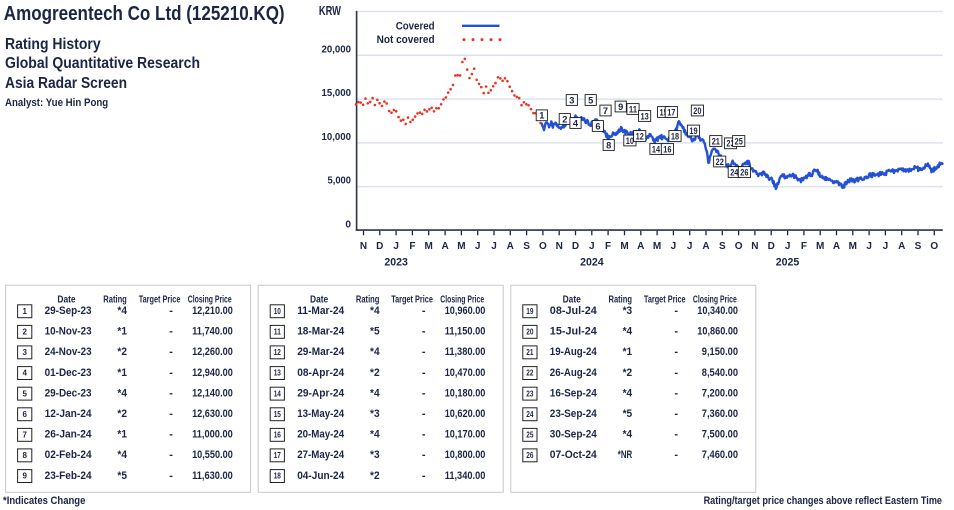 The width and height of the screenshot is (954, 510). What do you see at coordinates (574, 414) in the screenshot?
I see `svg-text: 23-Sep-24` at bounding box center [574, 414].